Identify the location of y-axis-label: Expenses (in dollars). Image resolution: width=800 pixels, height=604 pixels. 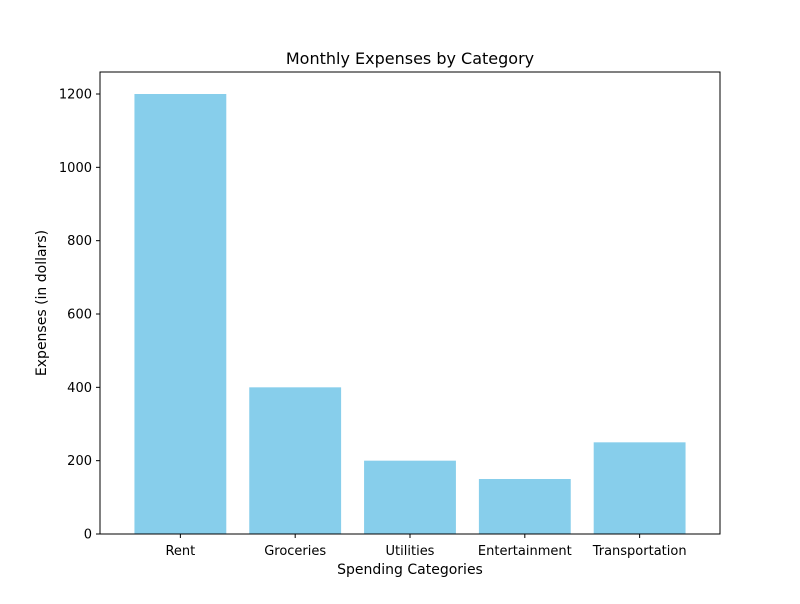
(42, 303).